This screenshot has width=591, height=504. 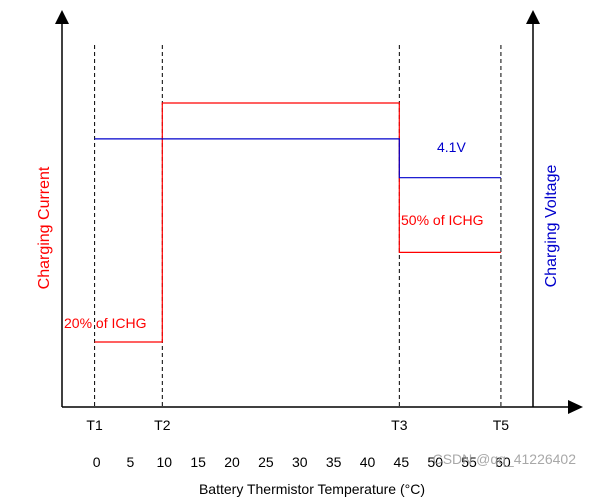 I want to click on x-tick-label: 5, so click(x=131, y=462).